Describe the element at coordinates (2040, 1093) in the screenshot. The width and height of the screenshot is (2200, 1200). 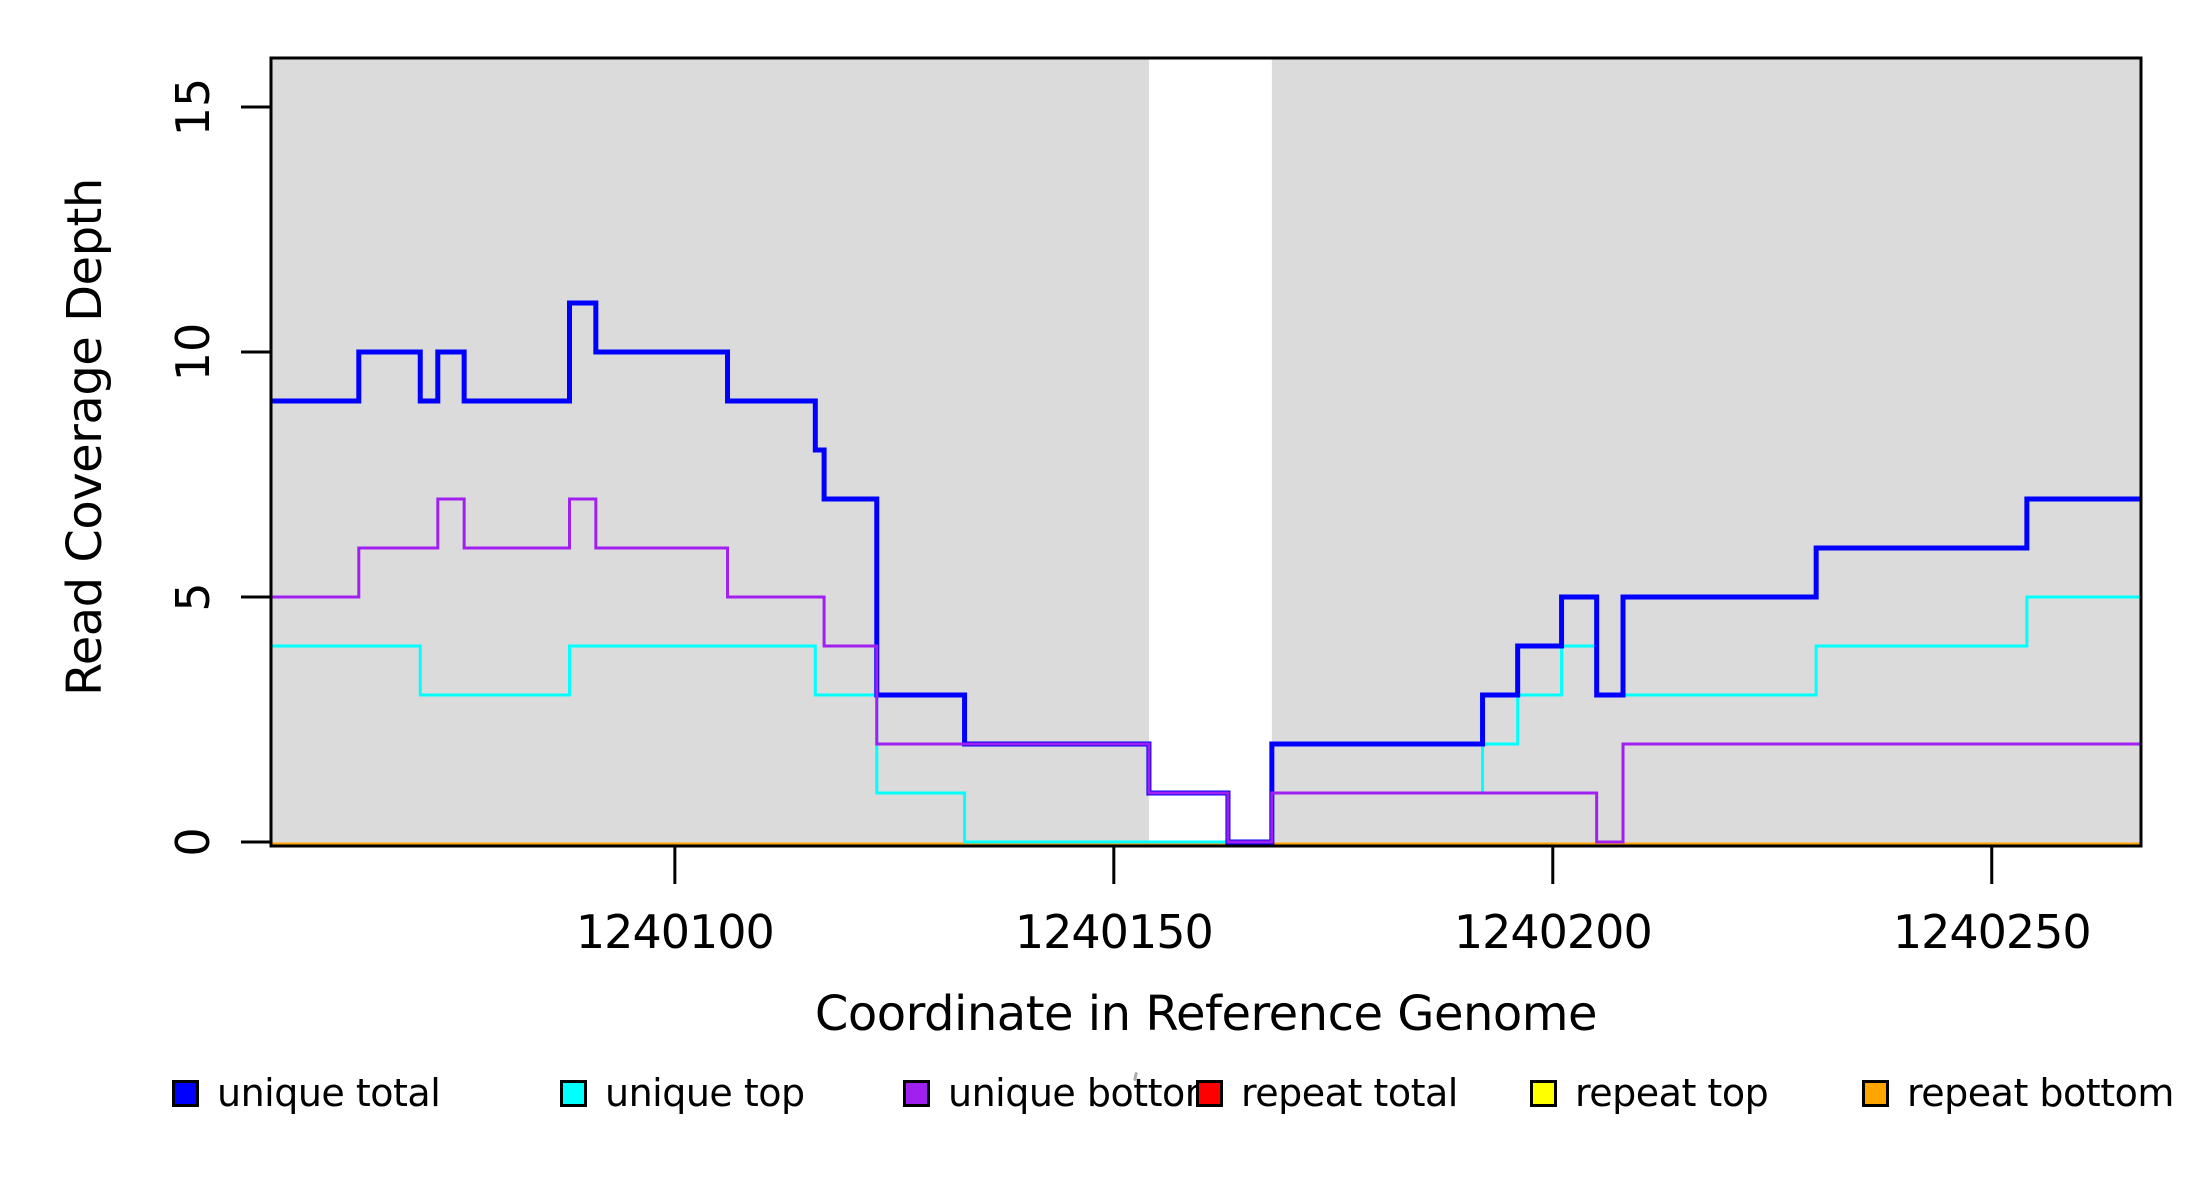
I see `legend-label: repeat bottom` at that location.